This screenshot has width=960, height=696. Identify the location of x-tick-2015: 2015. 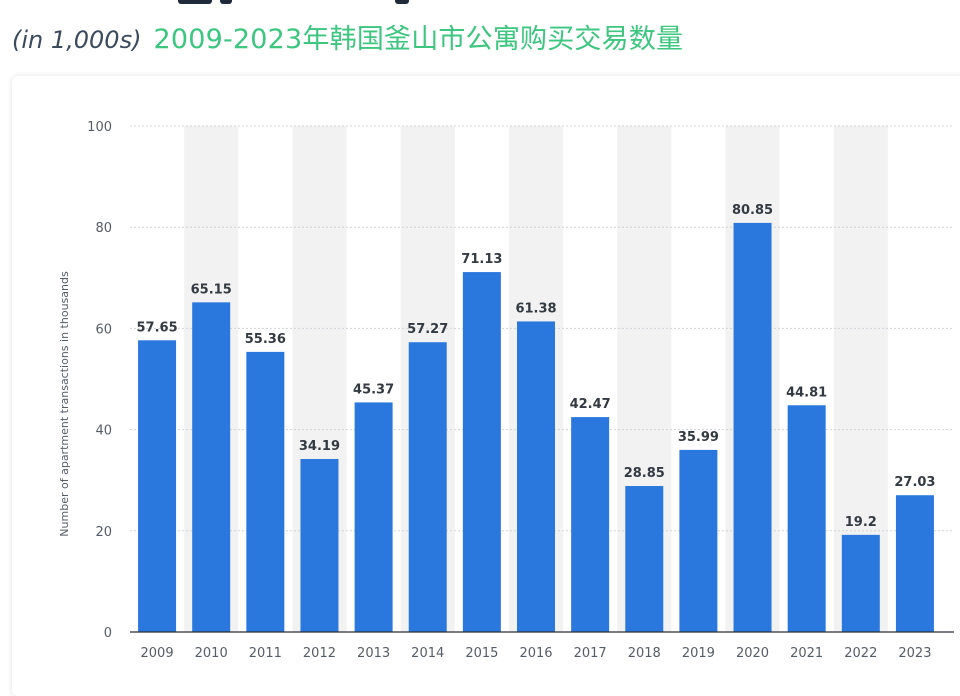
(481, 653).